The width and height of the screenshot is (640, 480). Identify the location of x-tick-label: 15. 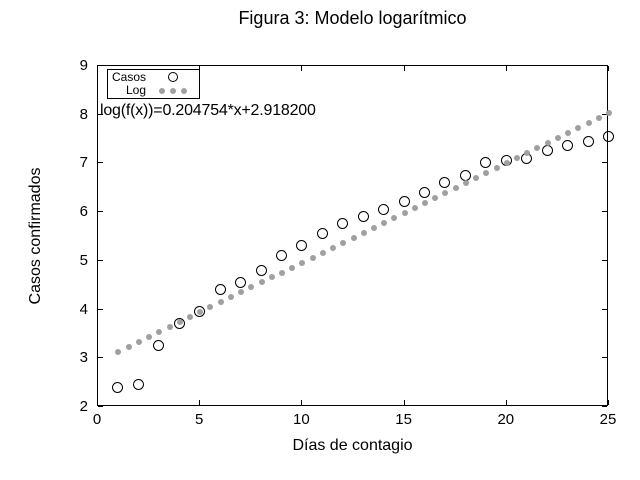
(403, 419).